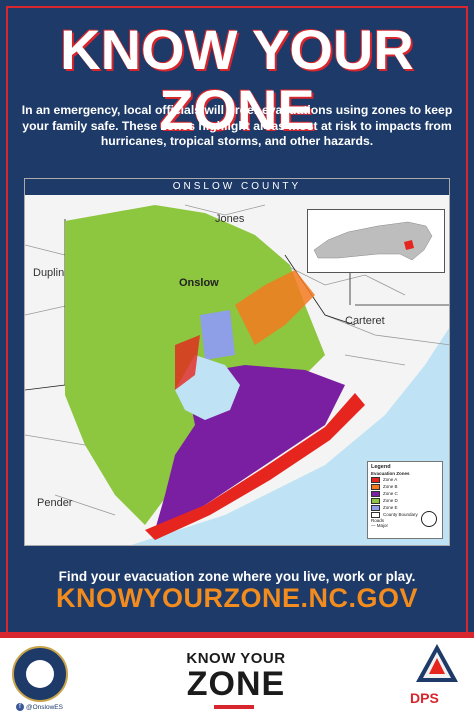 The height and width of the screenshot is (722, 474). Describe the element at coordinates (424, 698) in the screenshot. I see `dps-logo: DPS` at that location.